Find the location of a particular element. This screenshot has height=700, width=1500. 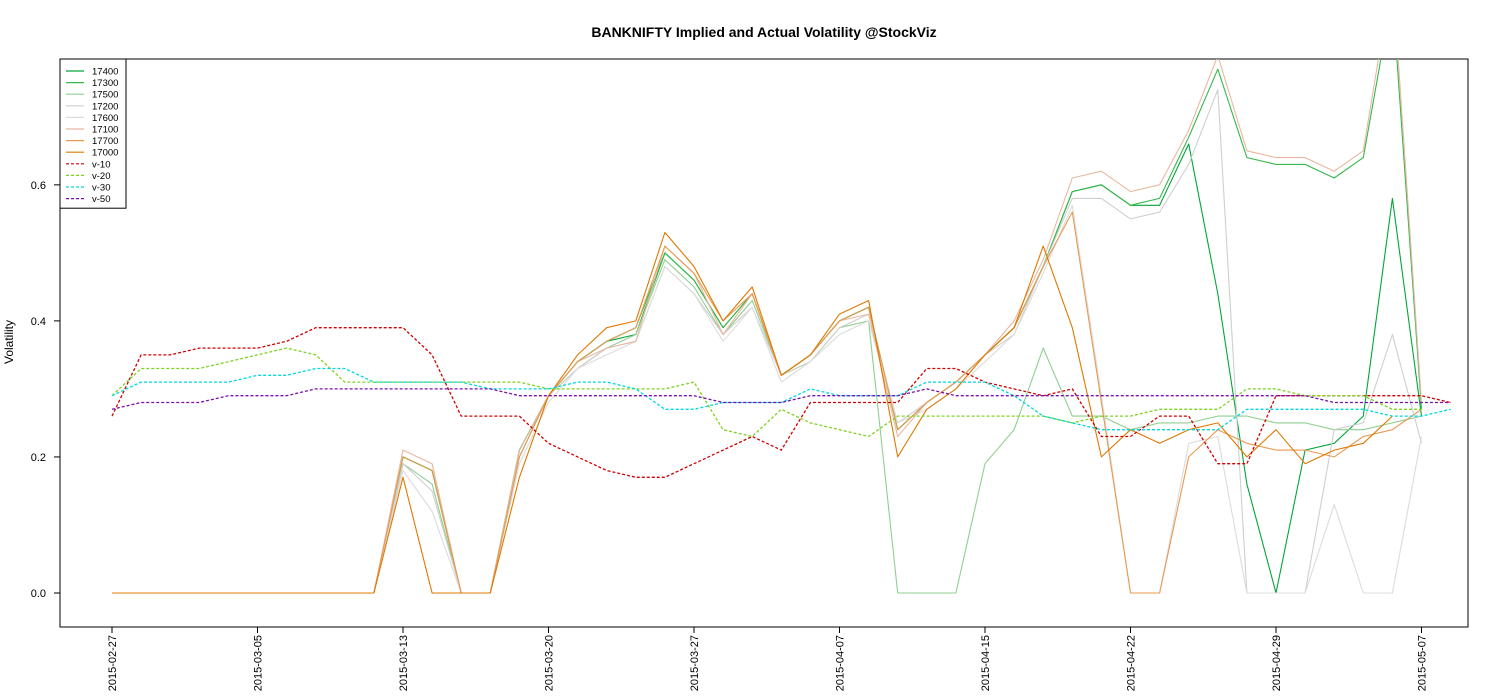

legend-label-17400: 17400 is located at coordinates (105, 72).